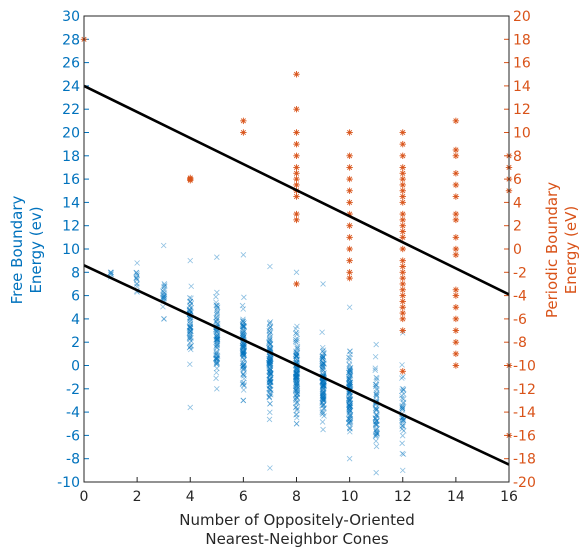 This screenshot has height=548, width=585. What do you see at coordinates (71, 227) in the screenshot?
I see `left-tick-label: 12` at bounding box center [71, 227].